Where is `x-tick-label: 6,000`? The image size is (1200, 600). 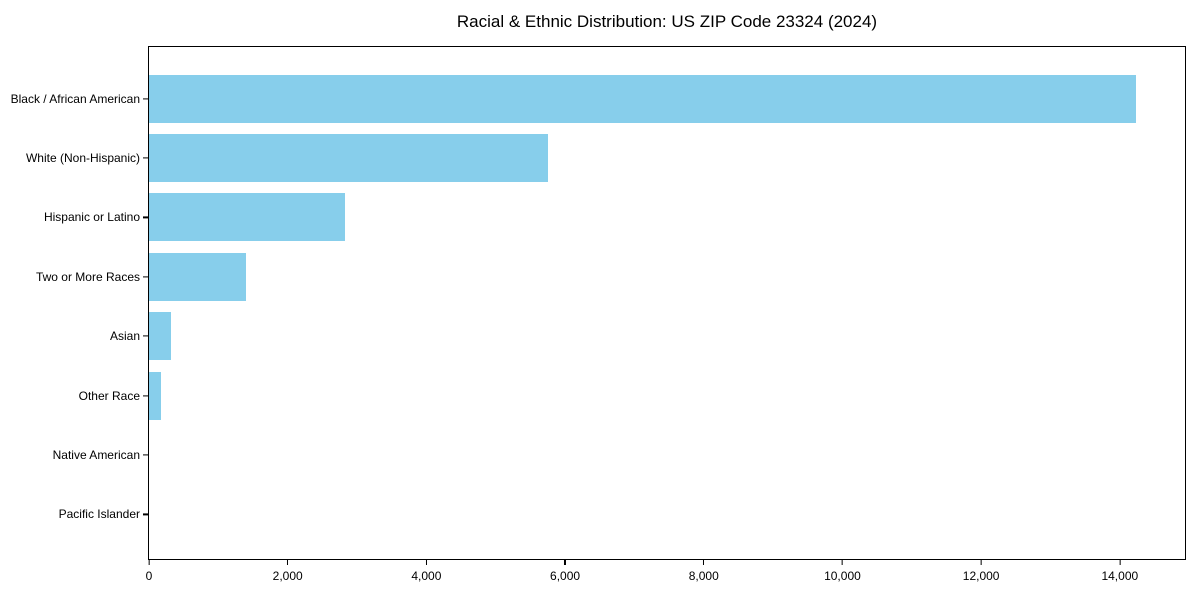
x-tick-label: 6,000 is located at coordinates (565, 576).